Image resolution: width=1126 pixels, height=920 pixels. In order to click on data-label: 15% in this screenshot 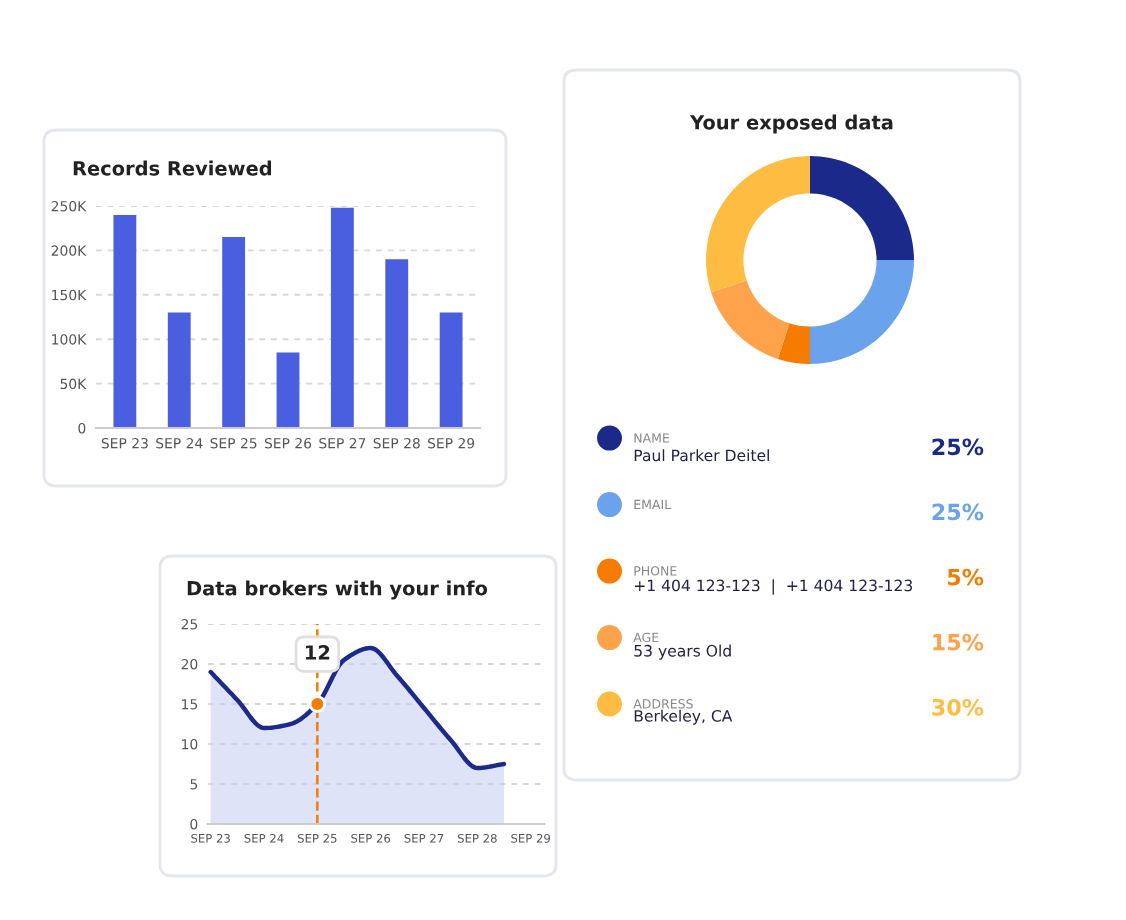, I will do `click(958, 642)`.